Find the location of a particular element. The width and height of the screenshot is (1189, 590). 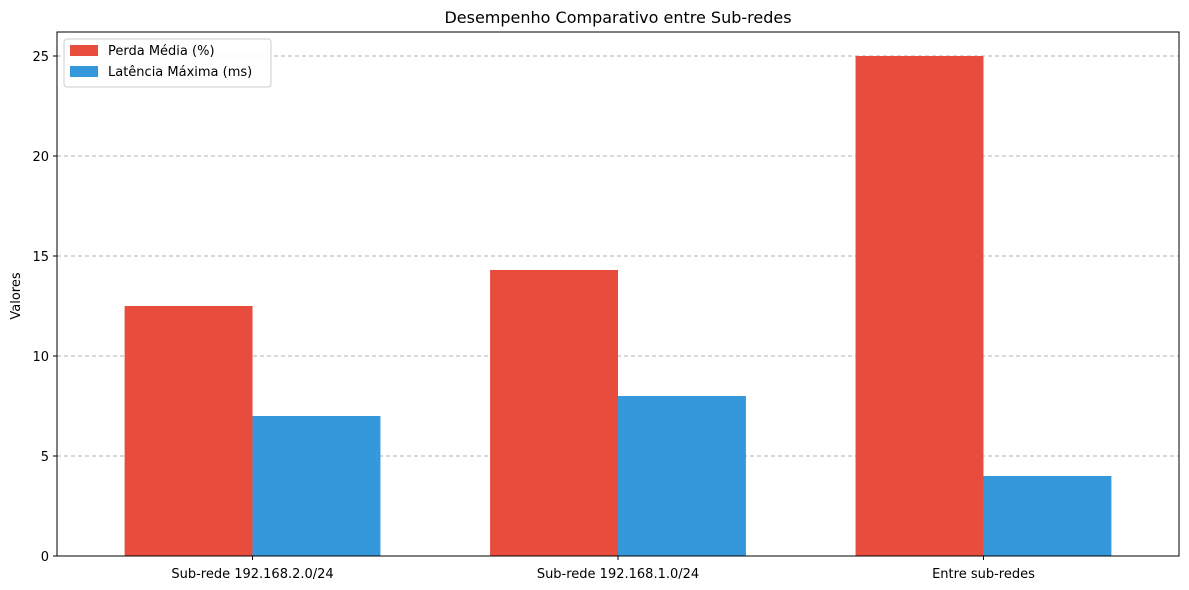

y-tick-label: 10 is located at coordinates (40, 357).